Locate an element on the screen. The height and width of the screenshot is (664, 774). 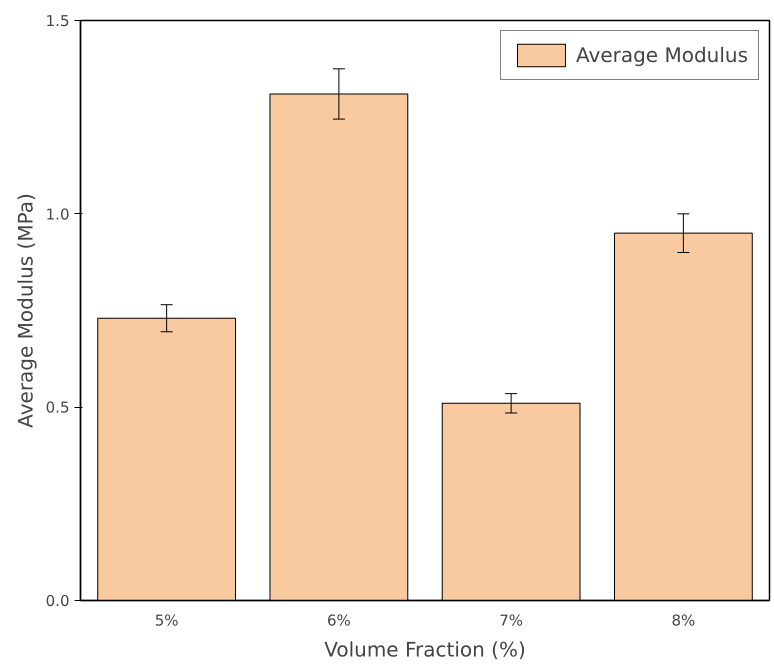
x-tick-label: 5% is located at coordinates (166, 621).